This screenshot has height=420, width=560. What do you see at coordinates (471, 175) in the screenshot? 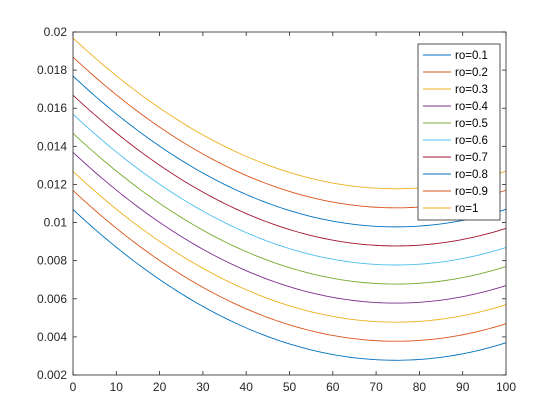
I see `legend-label: ro=0.8` at bounding box center [471, 175].